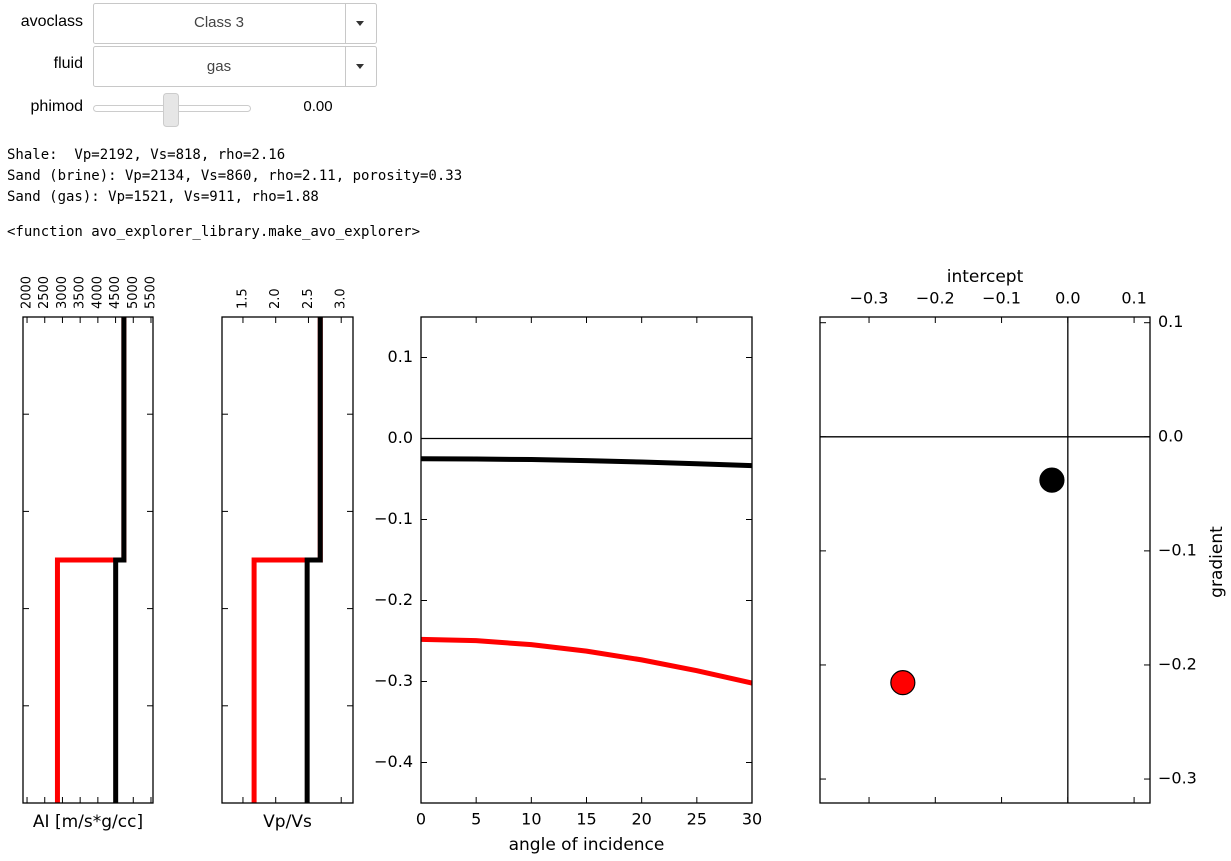 Image resolution: width=1231 pixels, height=861 pixels. I want to click on dropdown-value: gas, so click(219, 66).